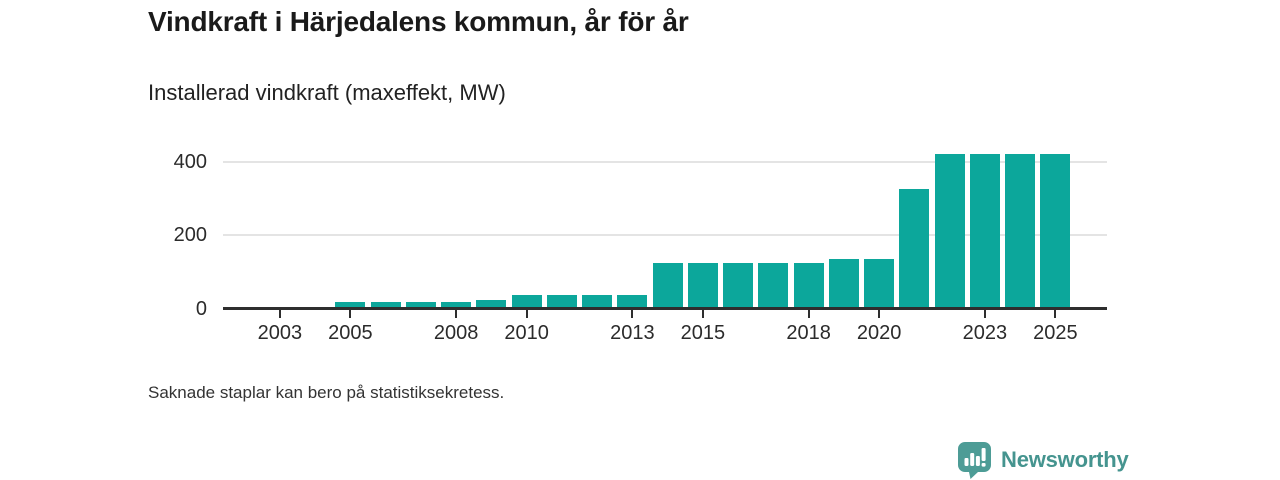 The image size is (1280, 480). I want to click on newsworthy-logo-text: Newsworthy, so click(1065, 459).